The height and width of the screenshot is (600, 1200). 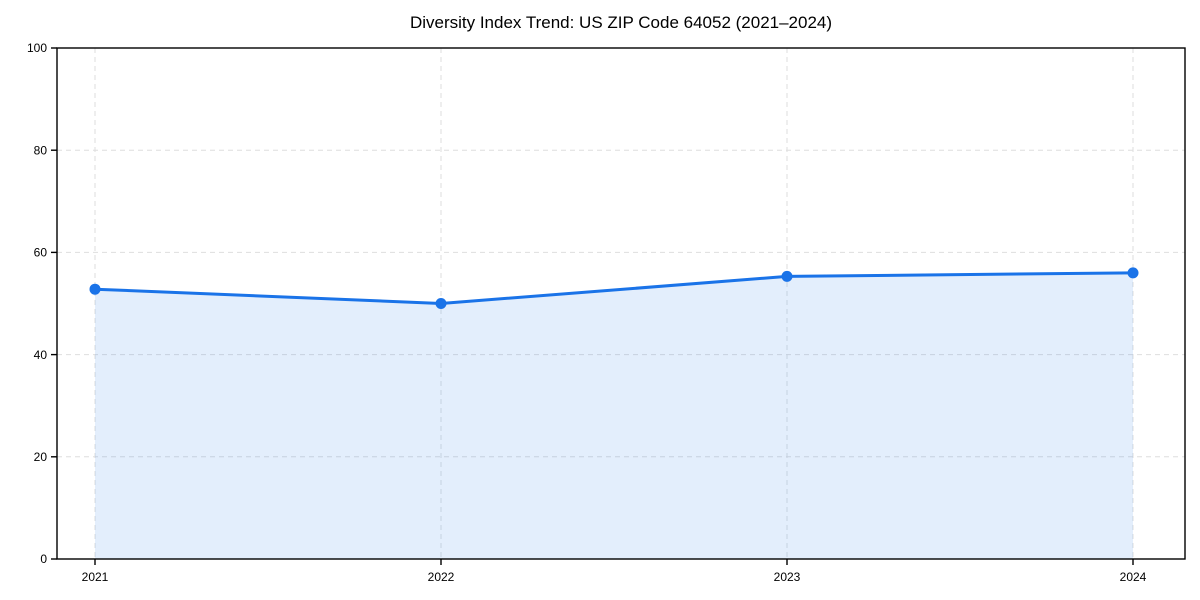 What do you see at coordinates (43, 559) in the screenshot?
I see `y-tick-label: 0` at bounding box center [43, 559].